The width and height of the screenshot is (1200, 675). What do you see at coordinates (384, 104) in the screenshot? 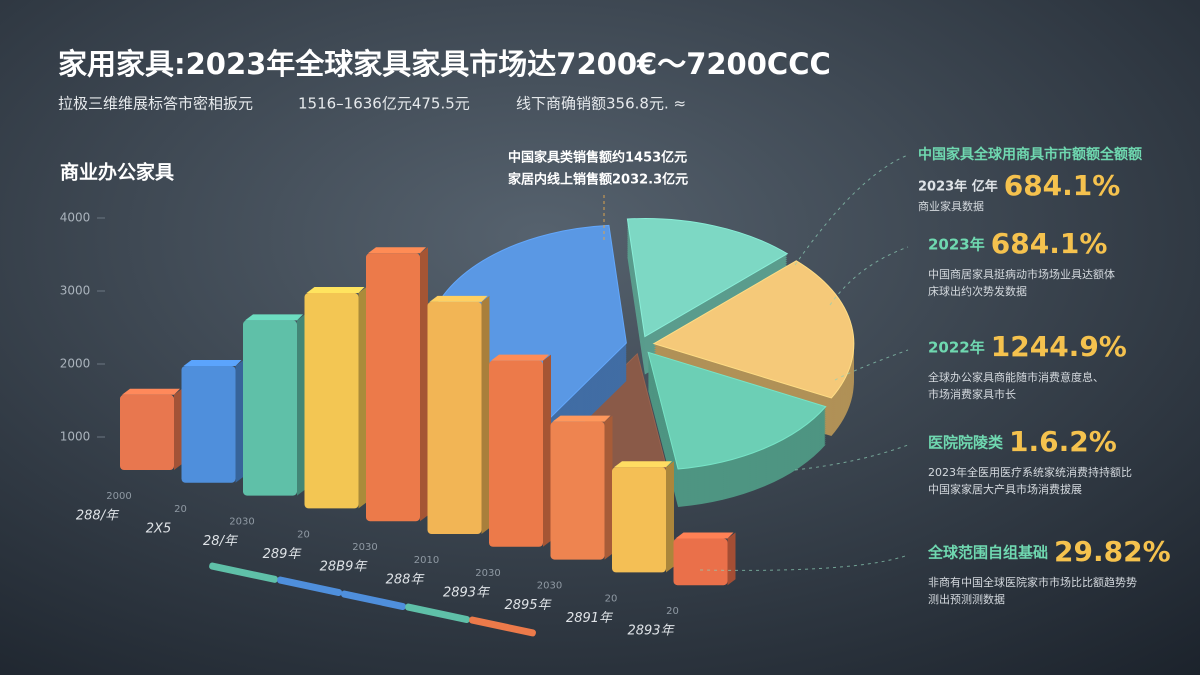
I see `subtitle: 1516–1636亿元475.5元` at bounding box center [384, 104].